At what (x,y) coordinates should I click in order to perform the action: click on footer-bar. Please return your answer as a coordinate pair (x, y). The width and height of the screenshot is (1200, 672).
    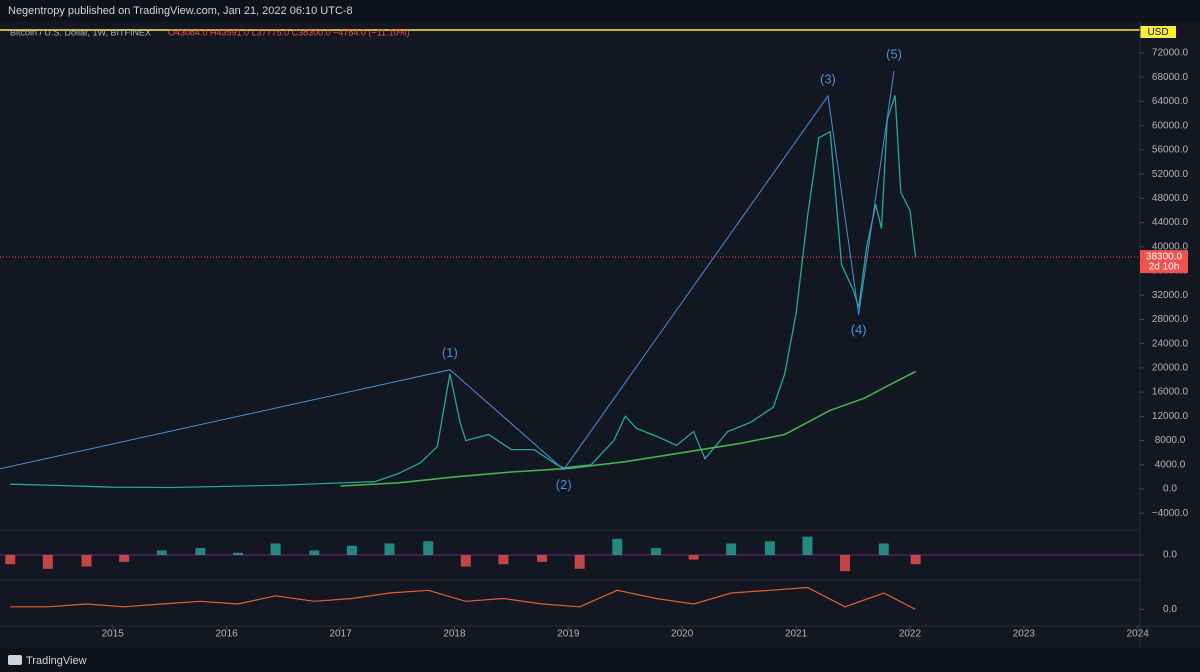
    Looking at the image, I should click on (600, 660).